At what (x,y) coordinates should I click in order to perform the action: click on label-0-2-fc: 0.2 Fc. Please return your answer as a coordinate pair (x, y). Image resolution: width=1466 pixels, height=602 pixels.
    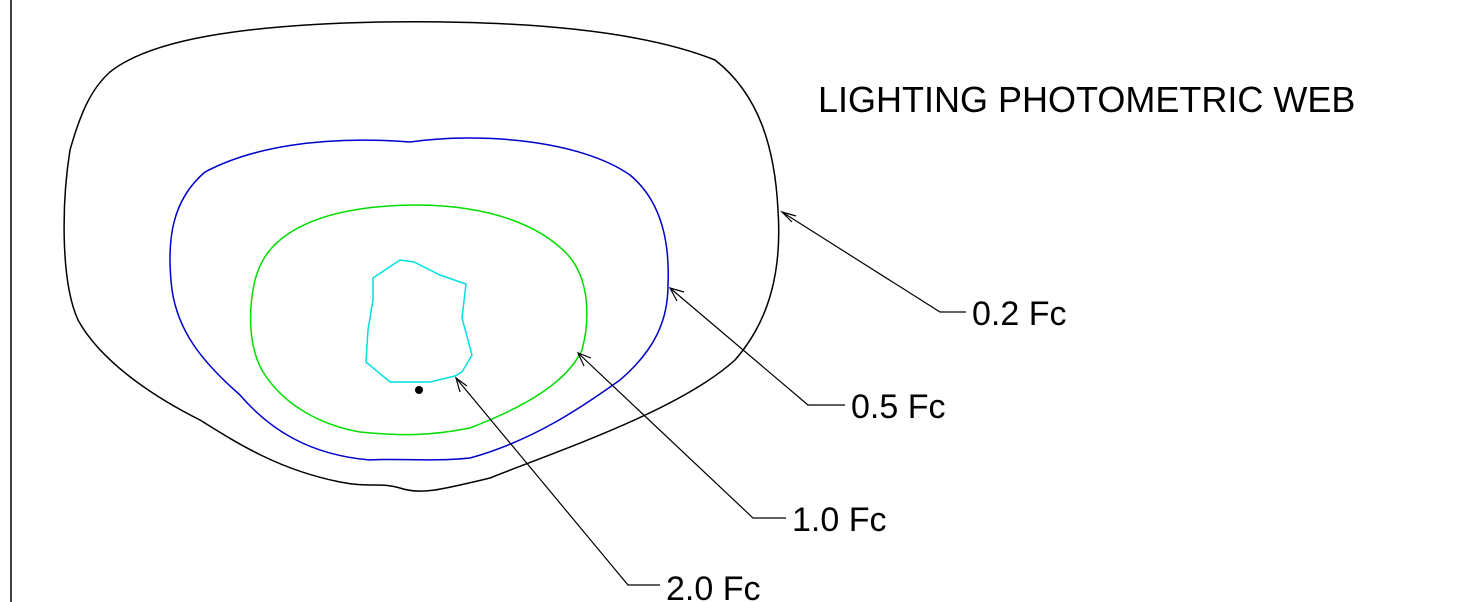
    Looking at the image, I should click on (1019, 314).